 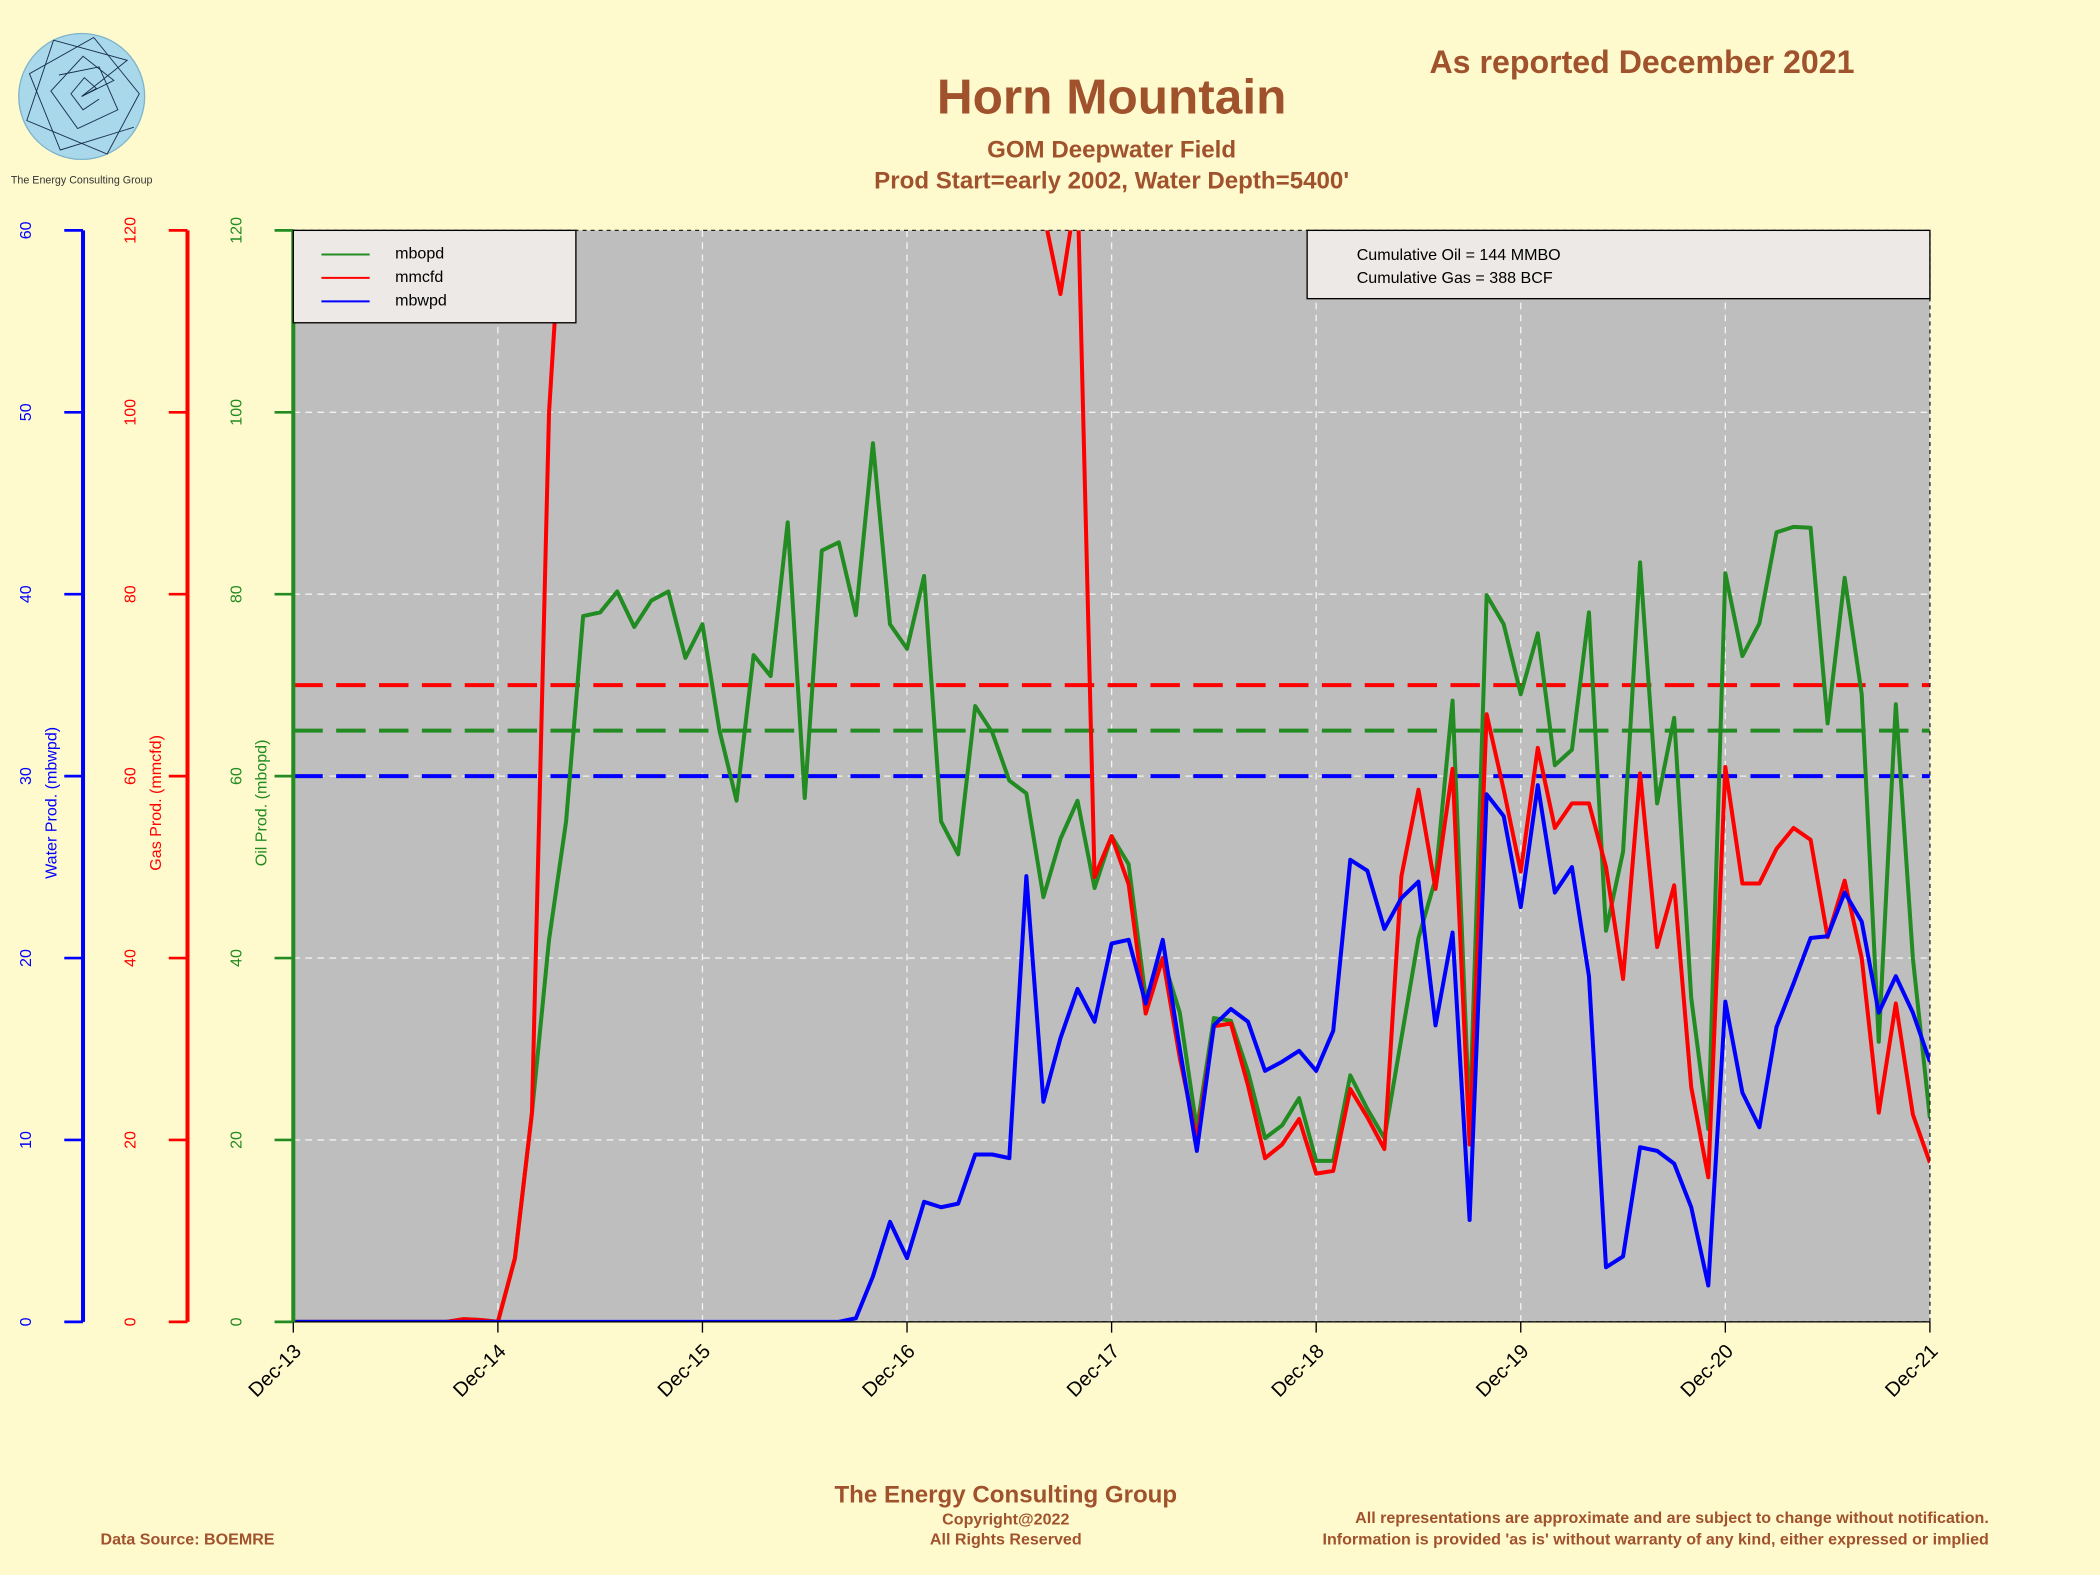 What do you see at coordinates (26, 776) in the screenshot?
I see `y-tick-label: 30` at bounding box center [26, 776].